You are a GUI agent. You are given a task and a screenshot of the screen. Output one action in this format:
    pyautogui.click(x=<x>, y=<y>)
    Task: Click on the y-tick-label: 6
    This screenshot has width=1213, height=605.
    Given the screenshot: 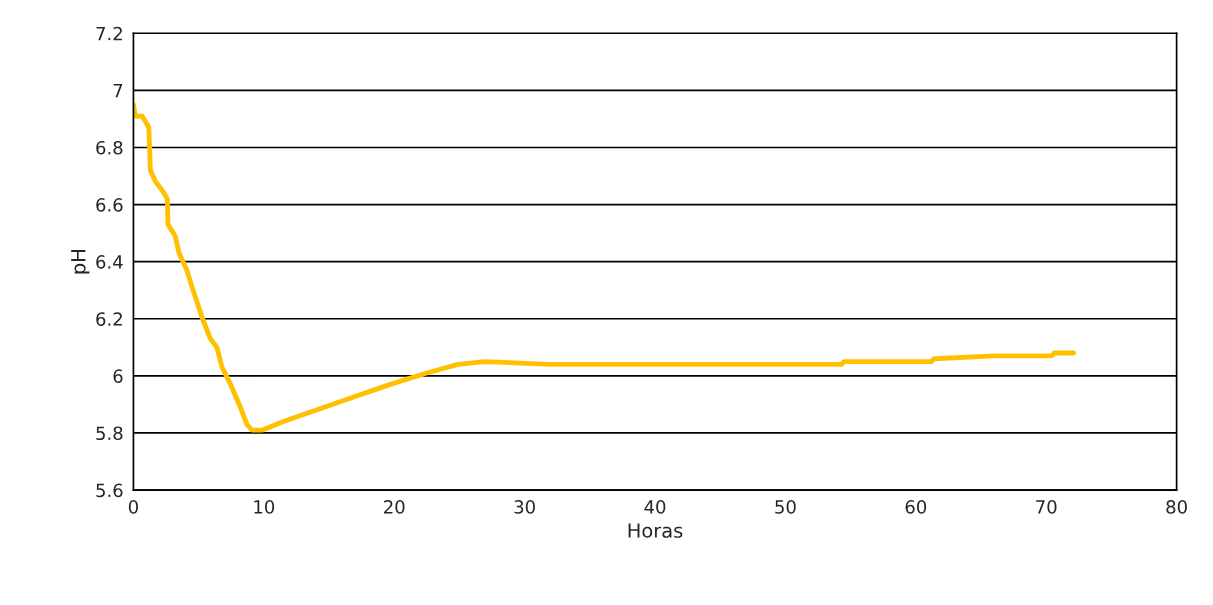 What is the action you would take?
    pyautogui.click(x=118, y=376)
    